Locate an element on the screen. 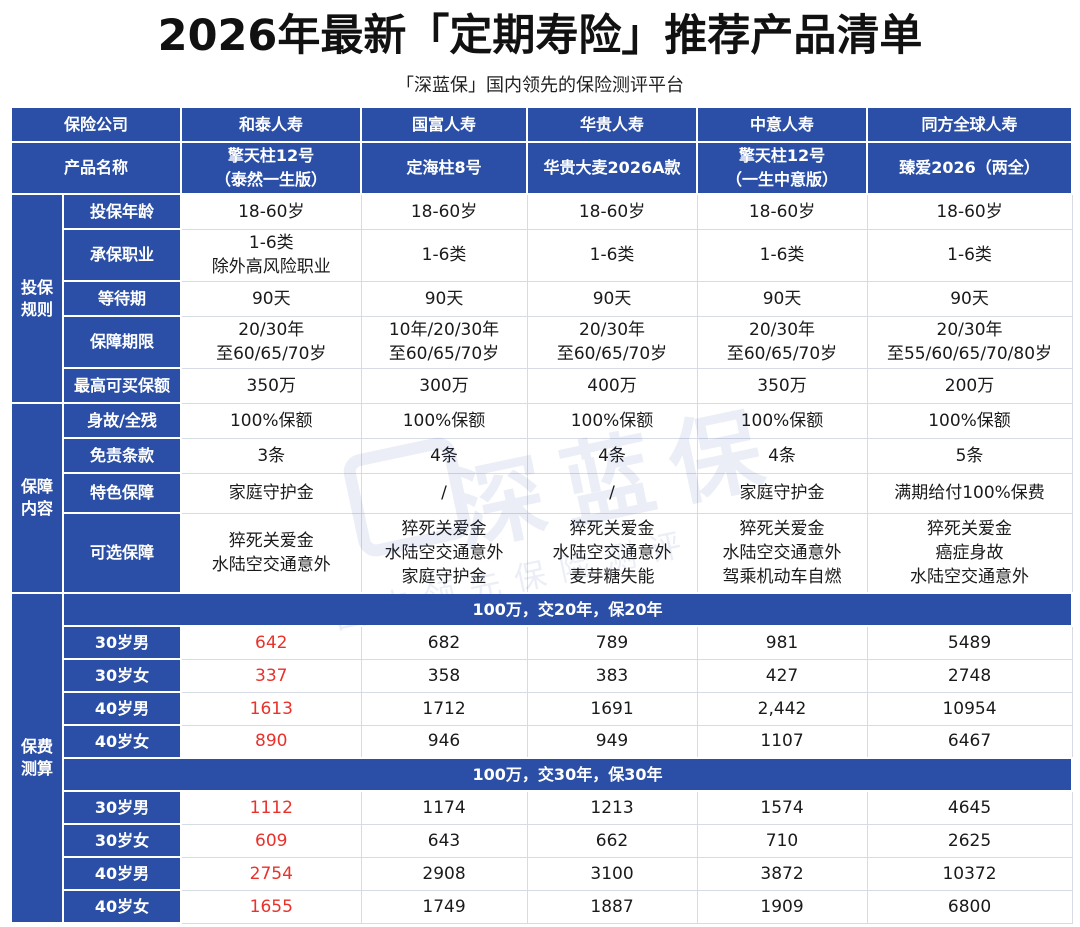  premium-row: 40岁女 890 946 949 1107 6467 is located at coordinates (542, 741).